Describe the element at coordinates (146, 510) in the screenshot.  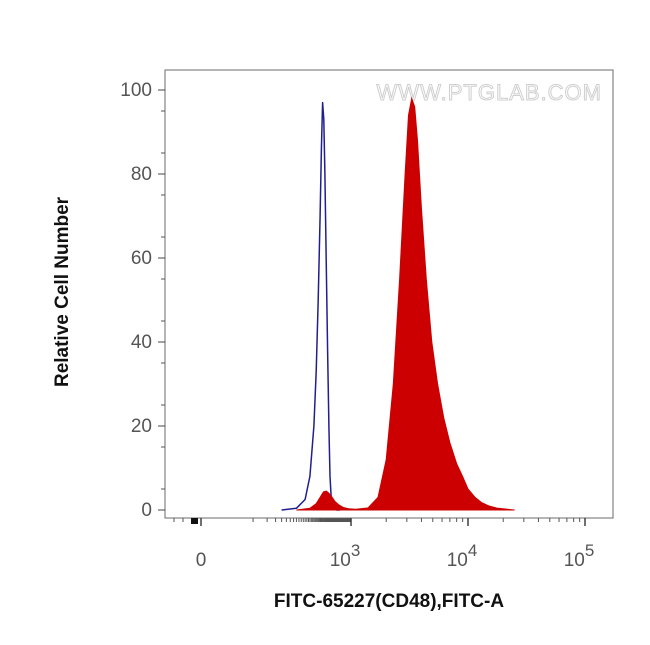
I see `y-tick-label: 0` at that location.